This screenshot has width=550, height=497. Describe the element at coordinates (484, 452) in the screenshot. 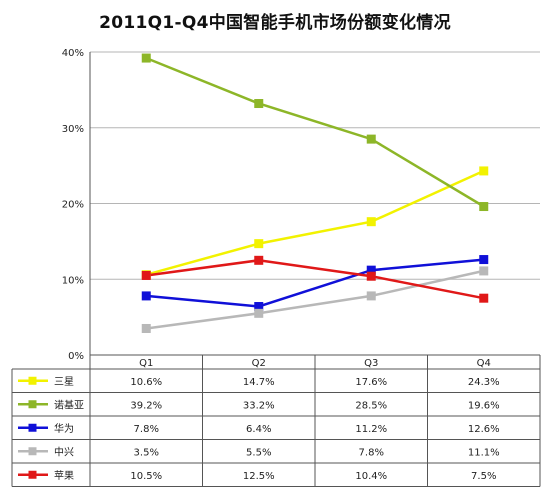

I see `data-label: 11.1%` at that location.